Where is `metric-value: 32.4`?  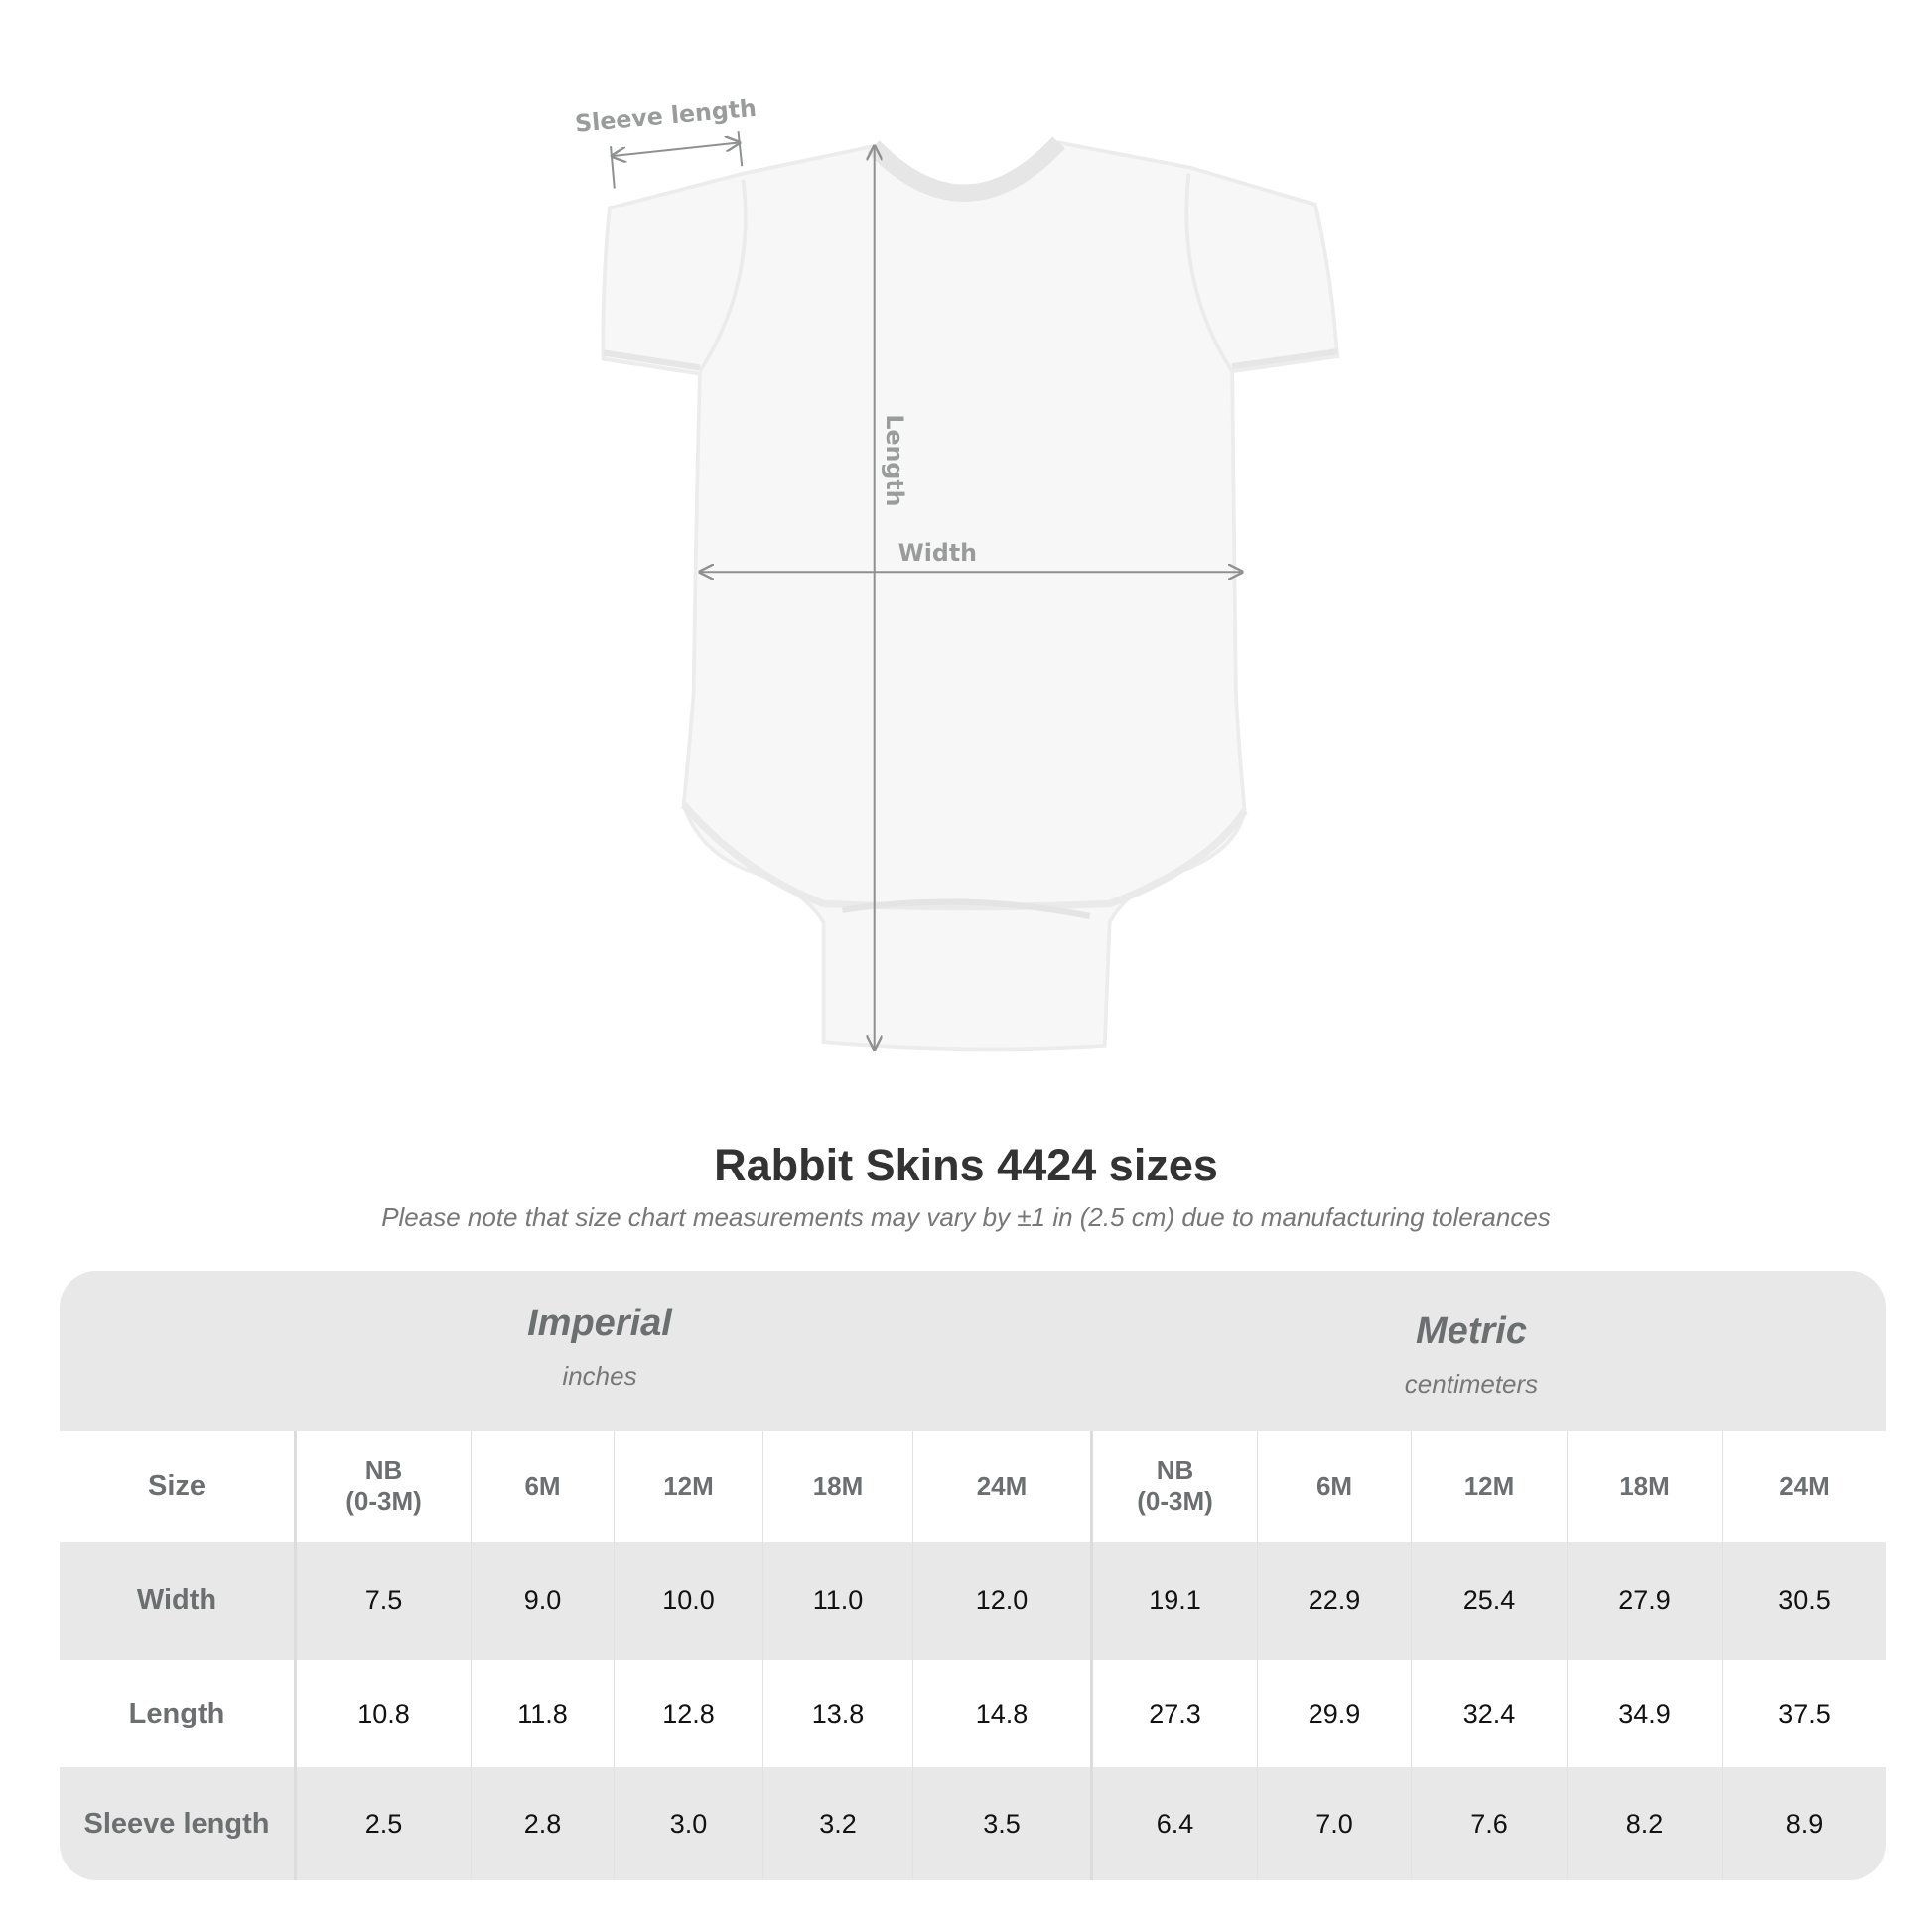 metric-value: 32.4 is located at coordinates (1489, 1714).